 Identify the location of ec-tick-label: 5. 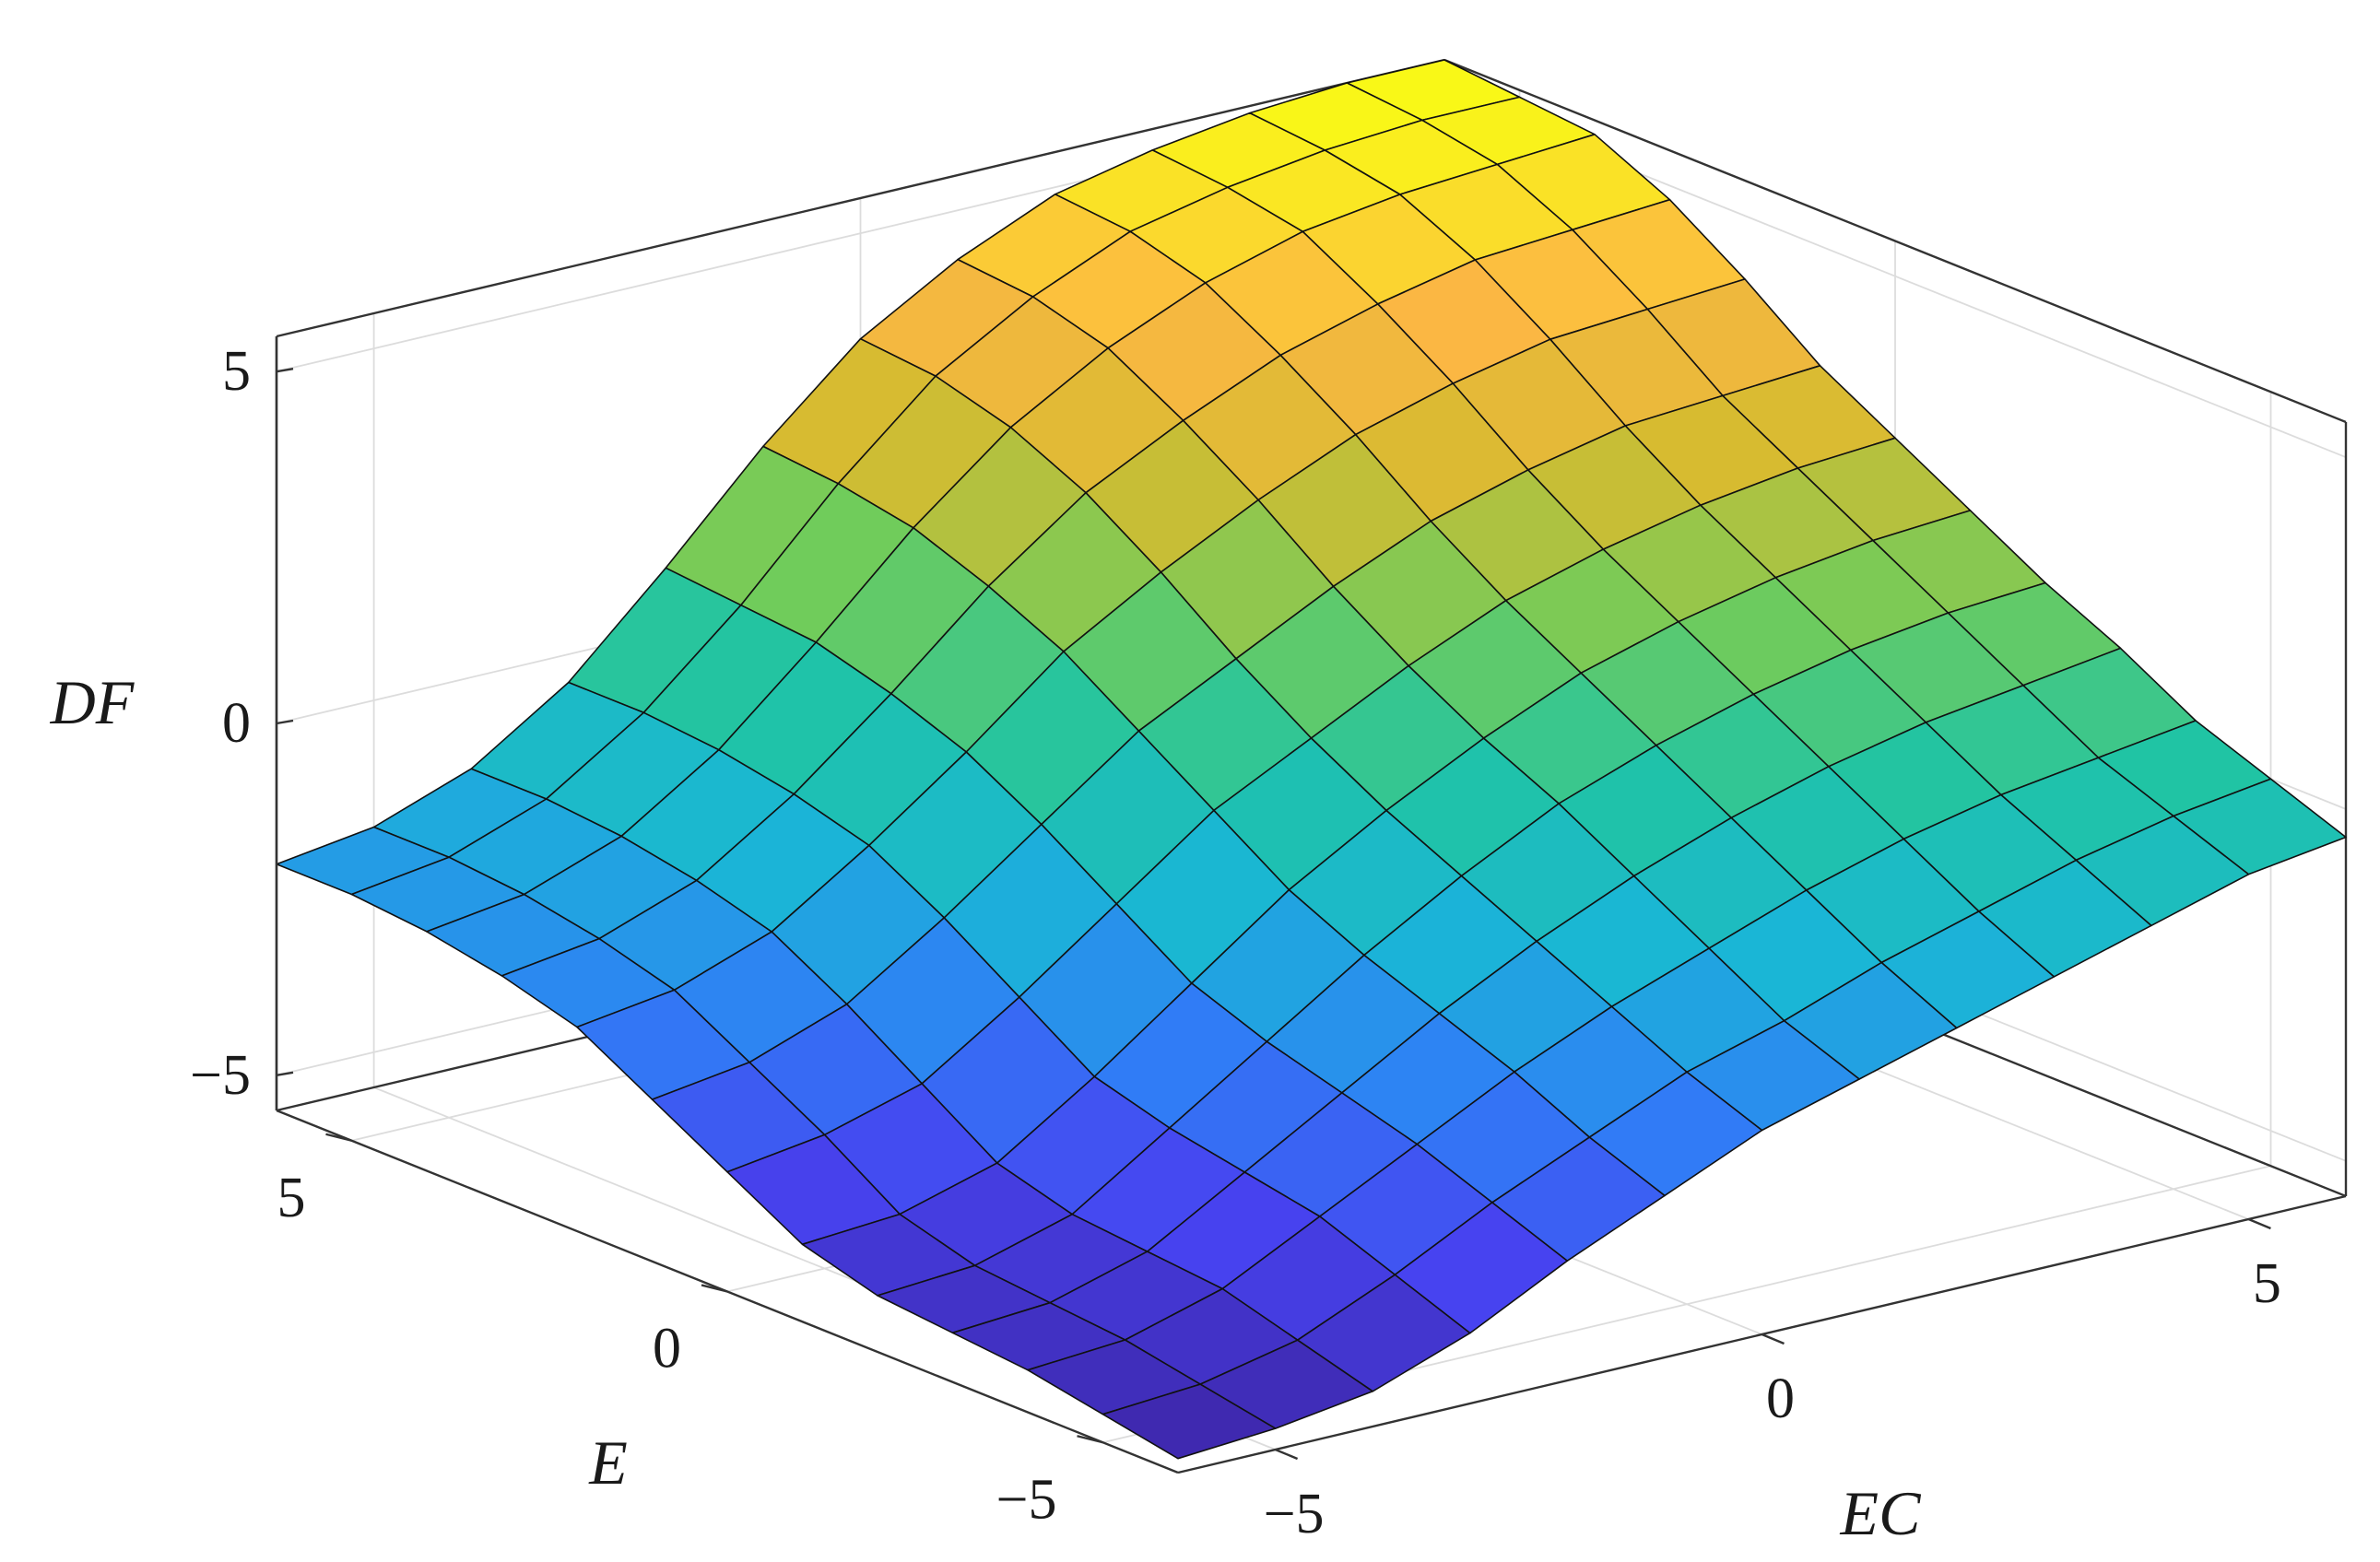
(2267, 1283).